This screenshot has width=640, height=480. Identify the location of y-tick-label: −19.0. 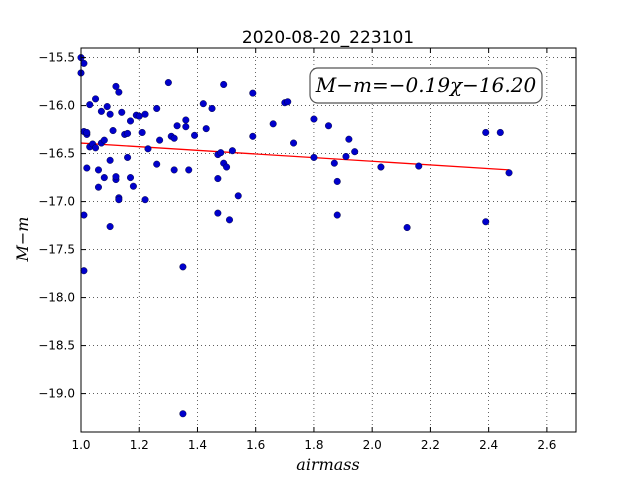
(56, 394).